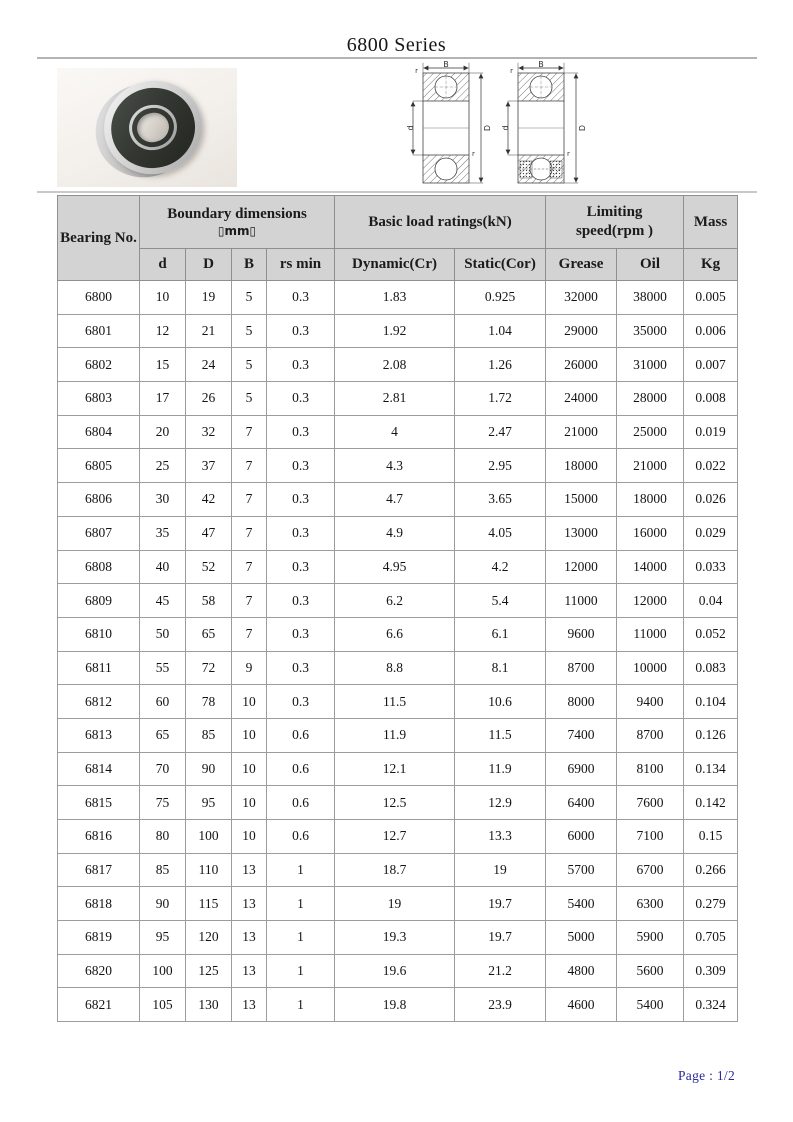 The height and width of the screenshot is (1122, 793). What do you see at coordinates (398, 466) in the screenshot?
I see `table-row: 6805 25 37 7 0.3 4.3 2.95 18000 21000 0.022` at bounding box center [398, 466].